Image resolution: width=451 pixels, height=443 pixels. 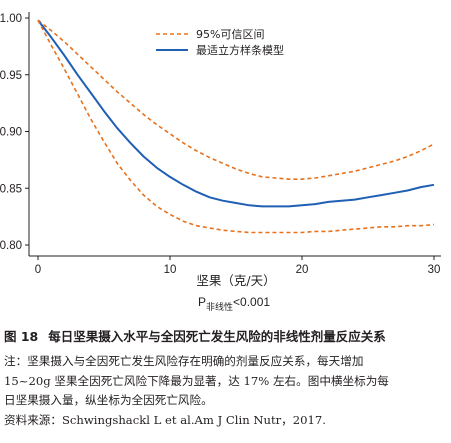 I want to click on legend-label: 最适立方样条模型, so click(x=240, y=50).